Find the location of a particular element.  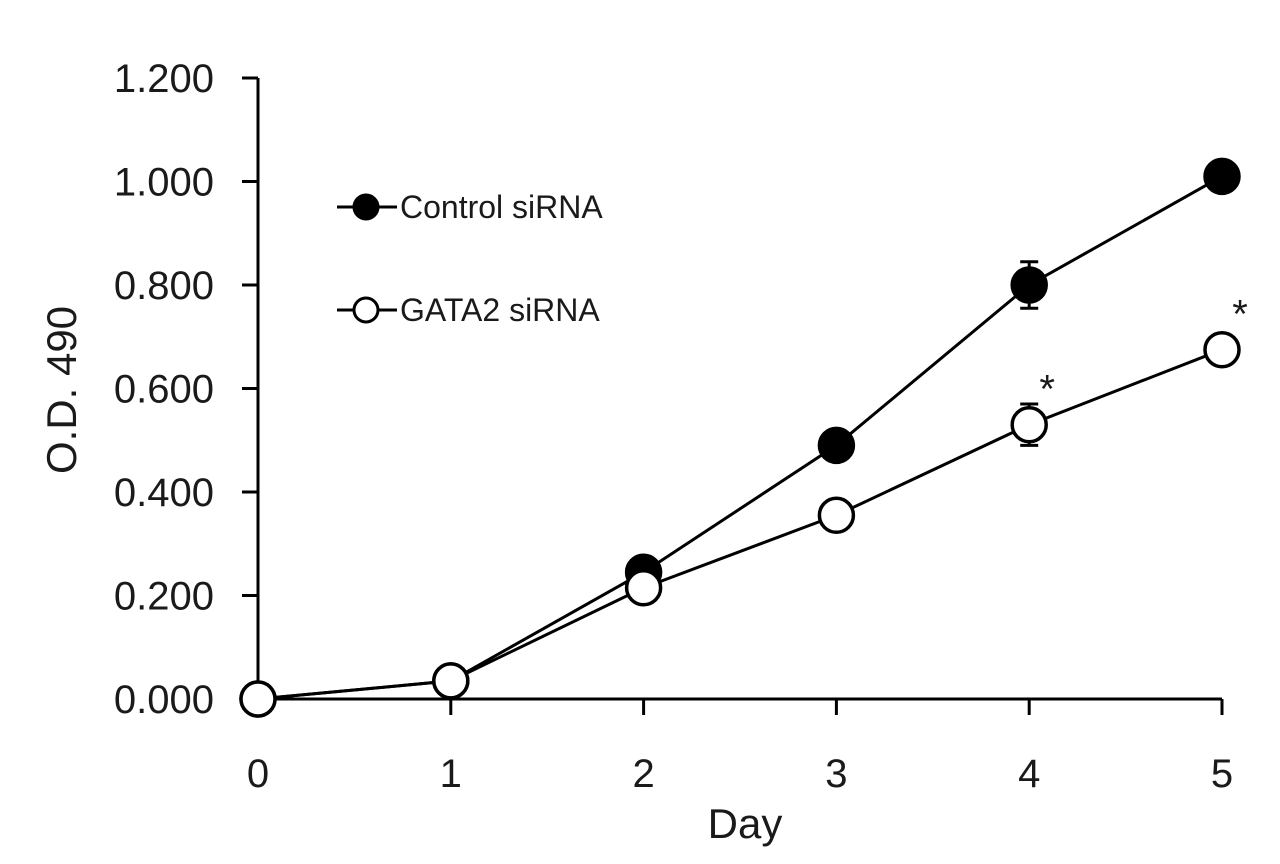

y-tick-label: 0.200 is located at coordinates (164, 597).